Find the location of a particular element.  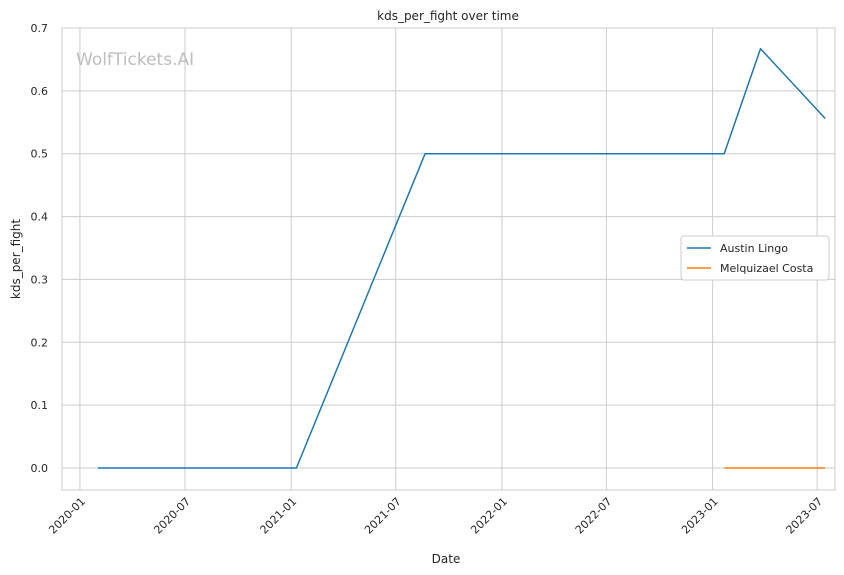

chart-title: kds_per_fight over time is located at coordinates (448, 16).